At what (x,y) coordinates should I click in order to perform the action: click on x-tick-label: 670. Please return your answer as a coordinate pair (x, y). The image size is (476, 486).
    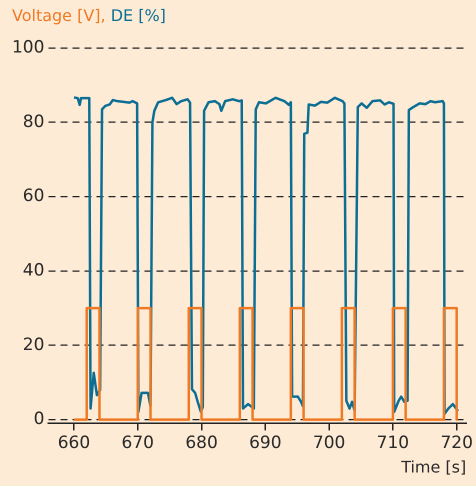
    Looking at the image, I should click on (138, 443).